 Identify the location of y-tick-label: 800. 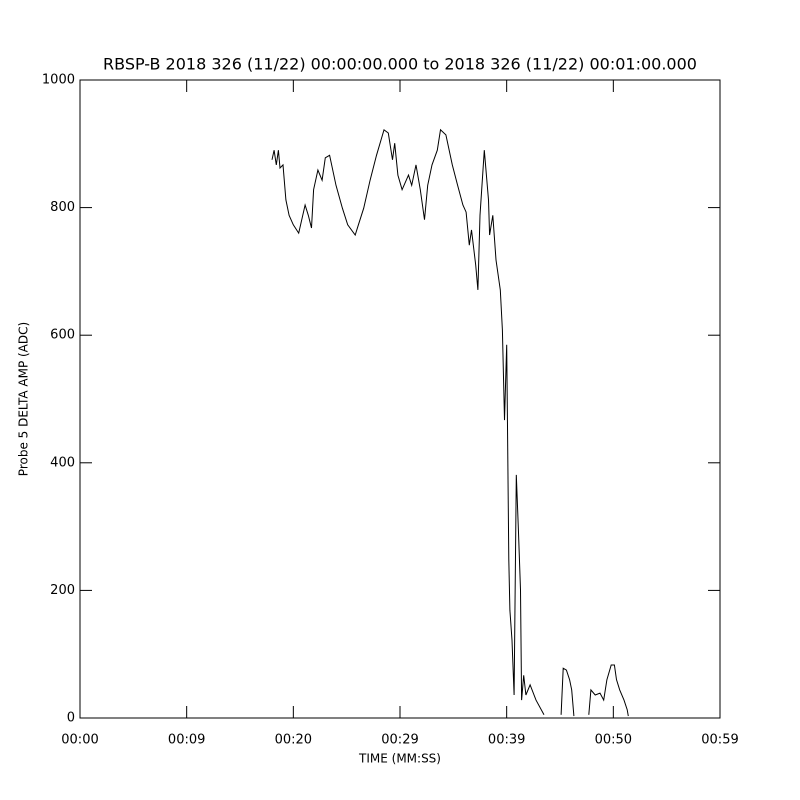
(62, 207).